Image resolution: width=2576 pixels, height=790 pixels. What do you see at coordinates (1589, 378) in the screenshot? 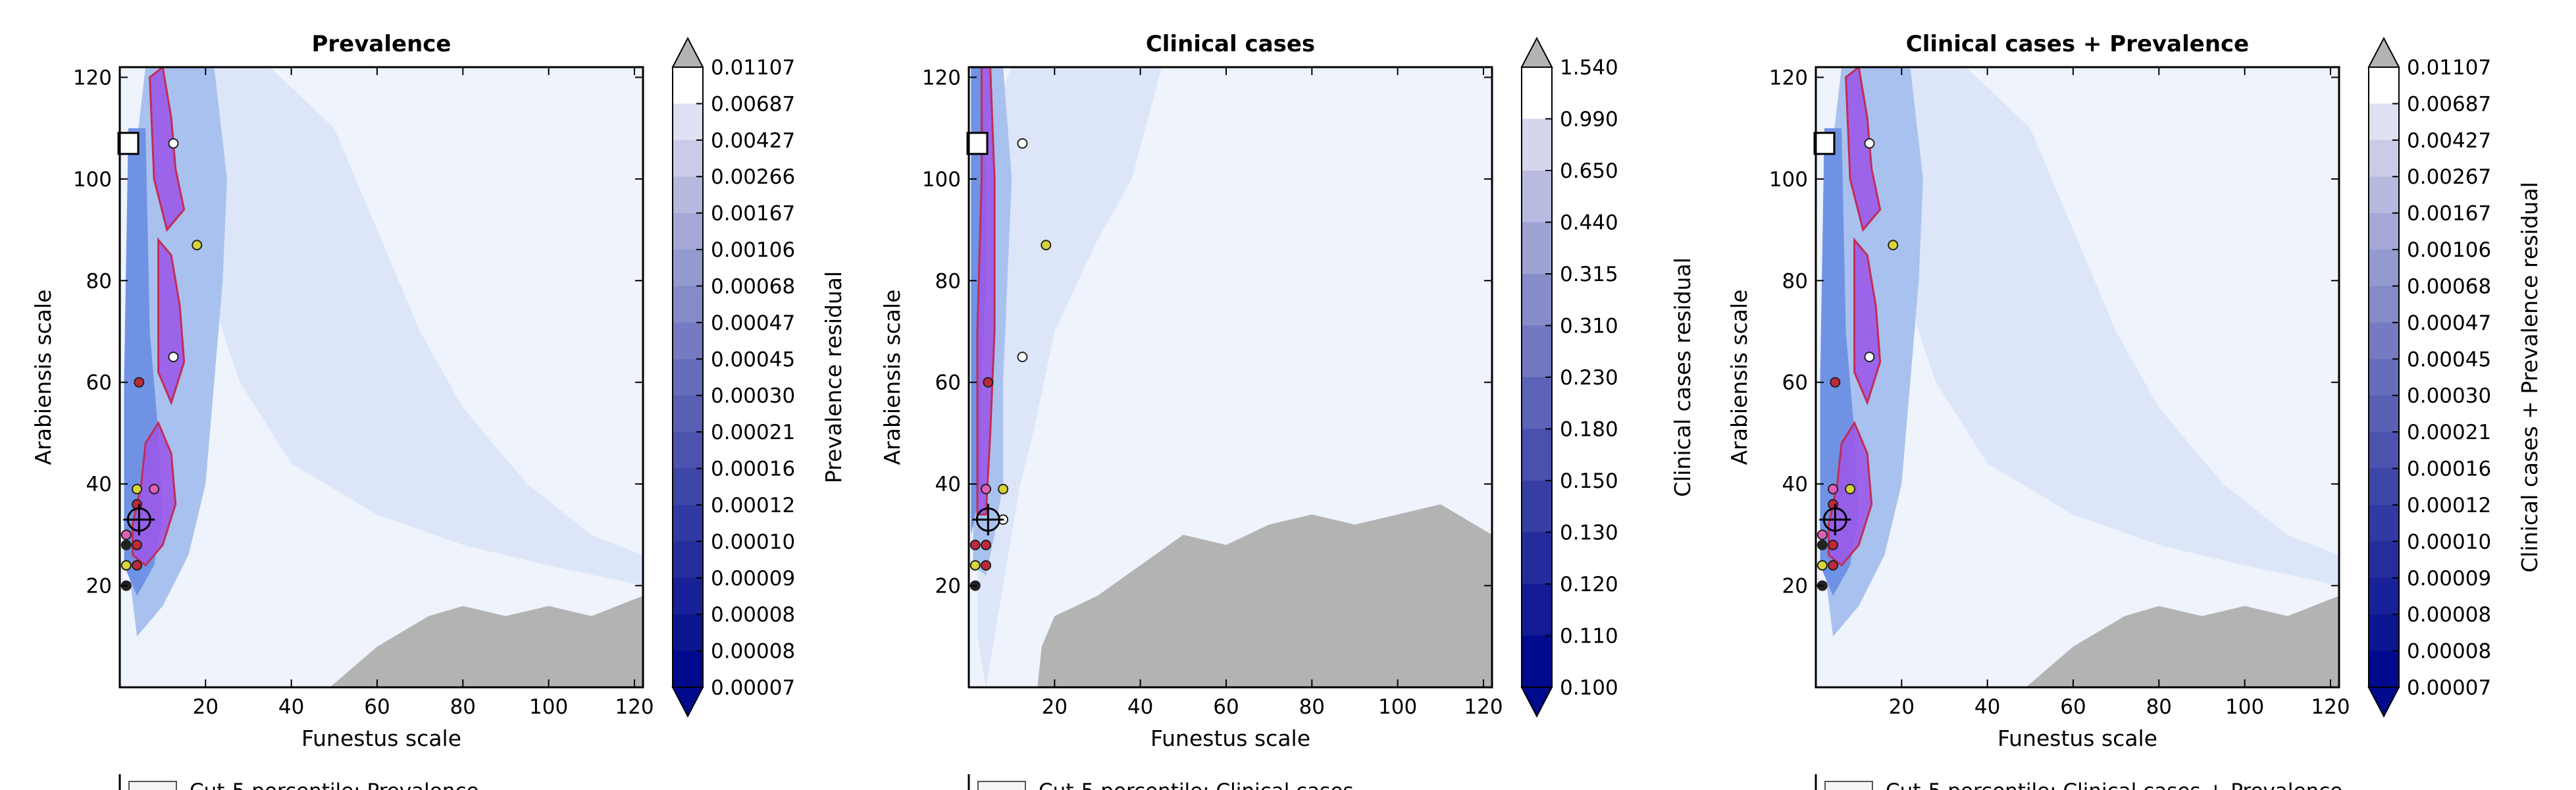
I see `colorbar-tick-label: 0.230` at bounding box center [1589, 378].